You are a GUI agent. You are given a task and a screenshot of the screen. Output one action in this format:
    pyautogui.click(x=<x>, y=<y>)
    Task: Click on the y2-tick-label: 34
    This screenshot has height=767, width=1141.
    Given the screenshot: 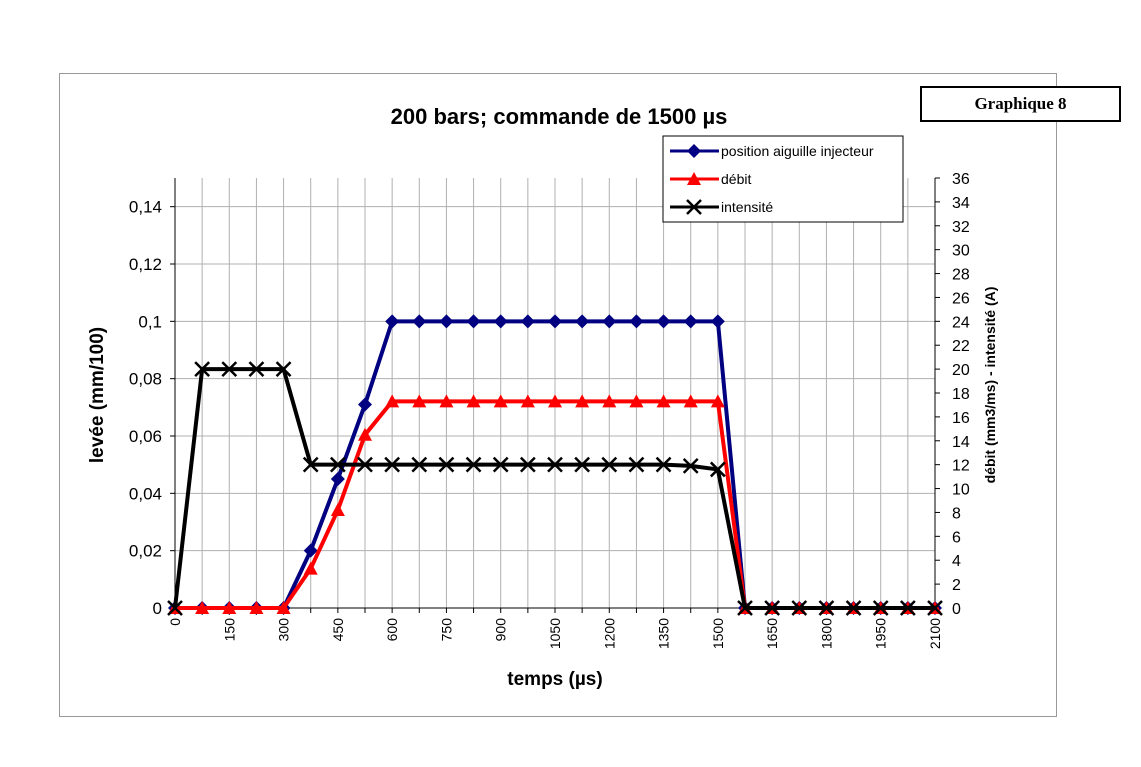 What is the action you would take?
    pyautogui.click(x=961, y=203)
    